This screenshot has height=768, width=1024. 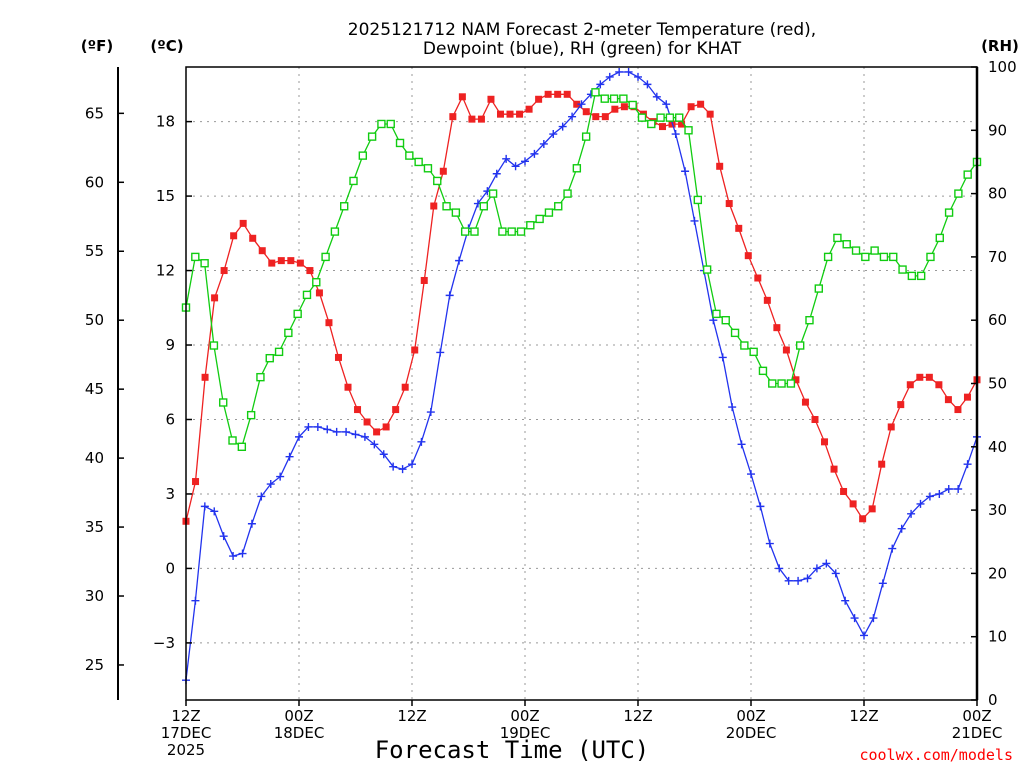 I want to click on celsius-unit-label: (ºC), so click(x=166, y=46).